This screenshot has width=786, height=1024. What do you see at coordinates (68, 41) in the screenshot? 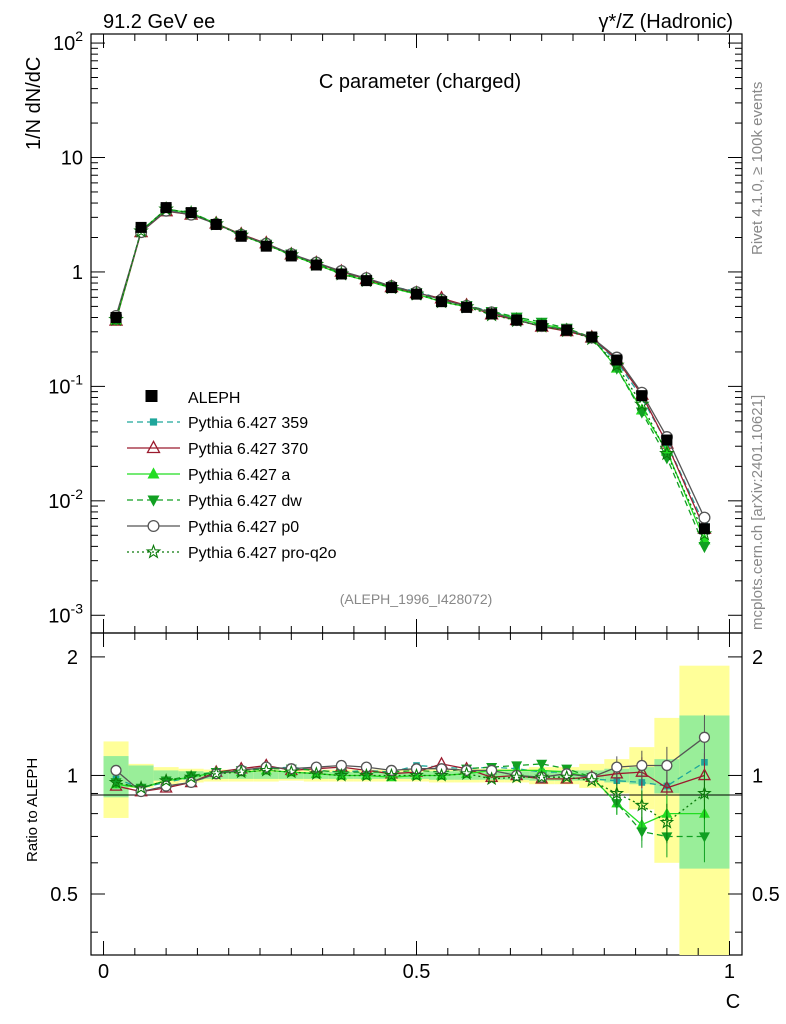
I see `y-tick-label: 10²` at bounding box center [68, 41].